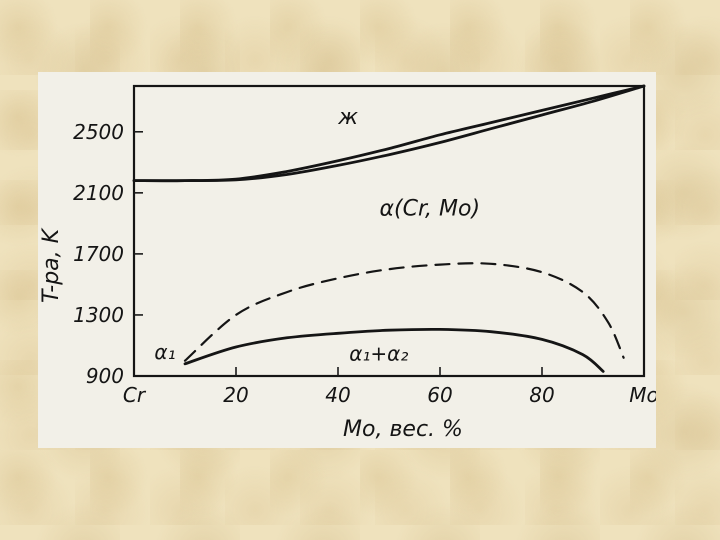 Image resolution: width=720 pixels, height=540 pixels. Describe the element at coordinates (98, 132) in the screenshot. I see `y-tick-label: 2500` at that location.